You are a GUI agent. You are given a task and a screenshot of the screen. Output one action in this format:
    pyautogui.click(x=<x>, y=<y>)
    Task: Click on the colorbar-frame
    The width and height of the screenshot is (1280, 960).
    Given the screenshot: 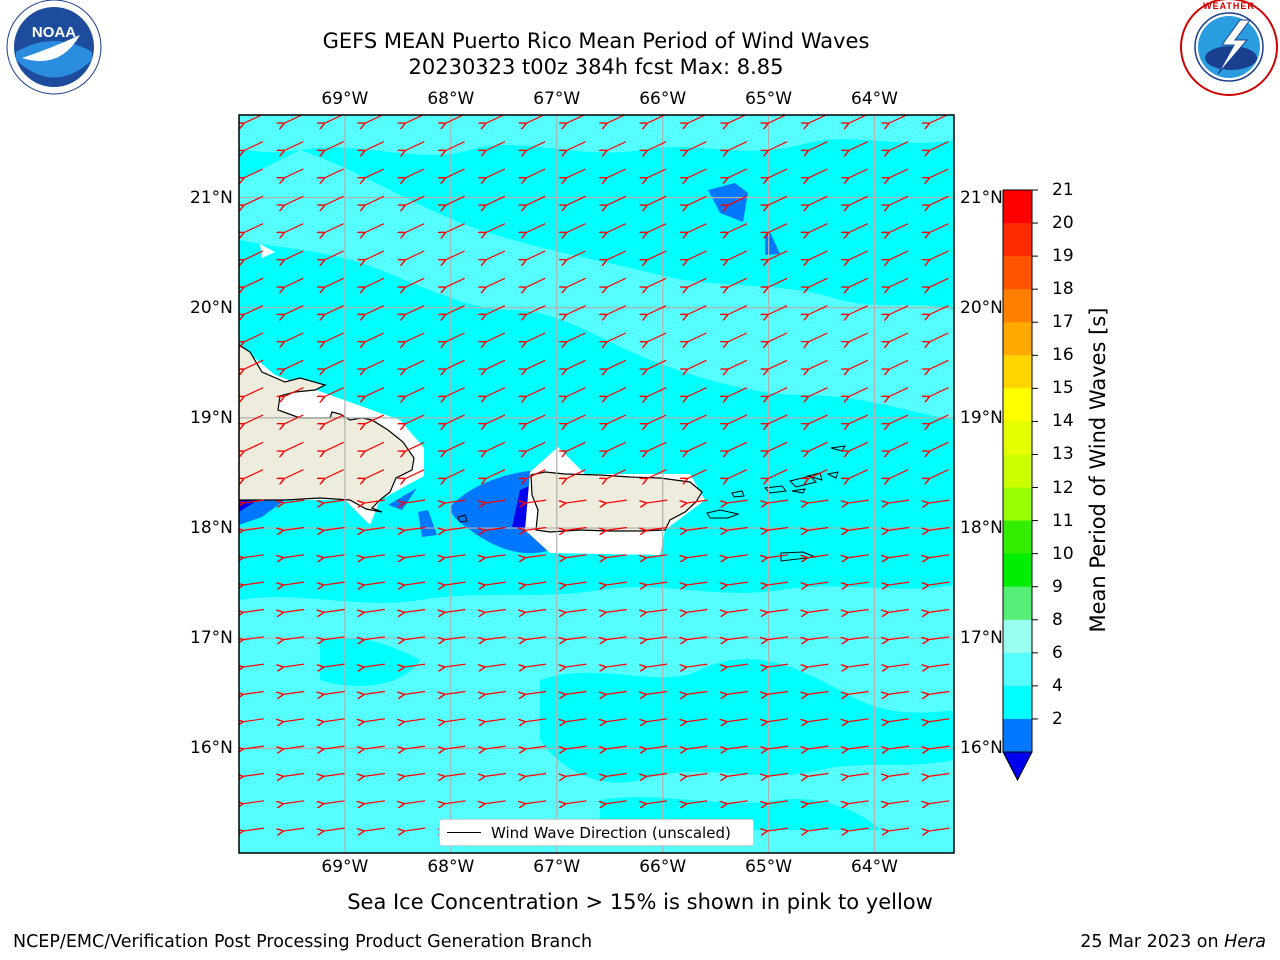 What is the action you would take?
    pyautogui.click(x=1017, y=471)
    